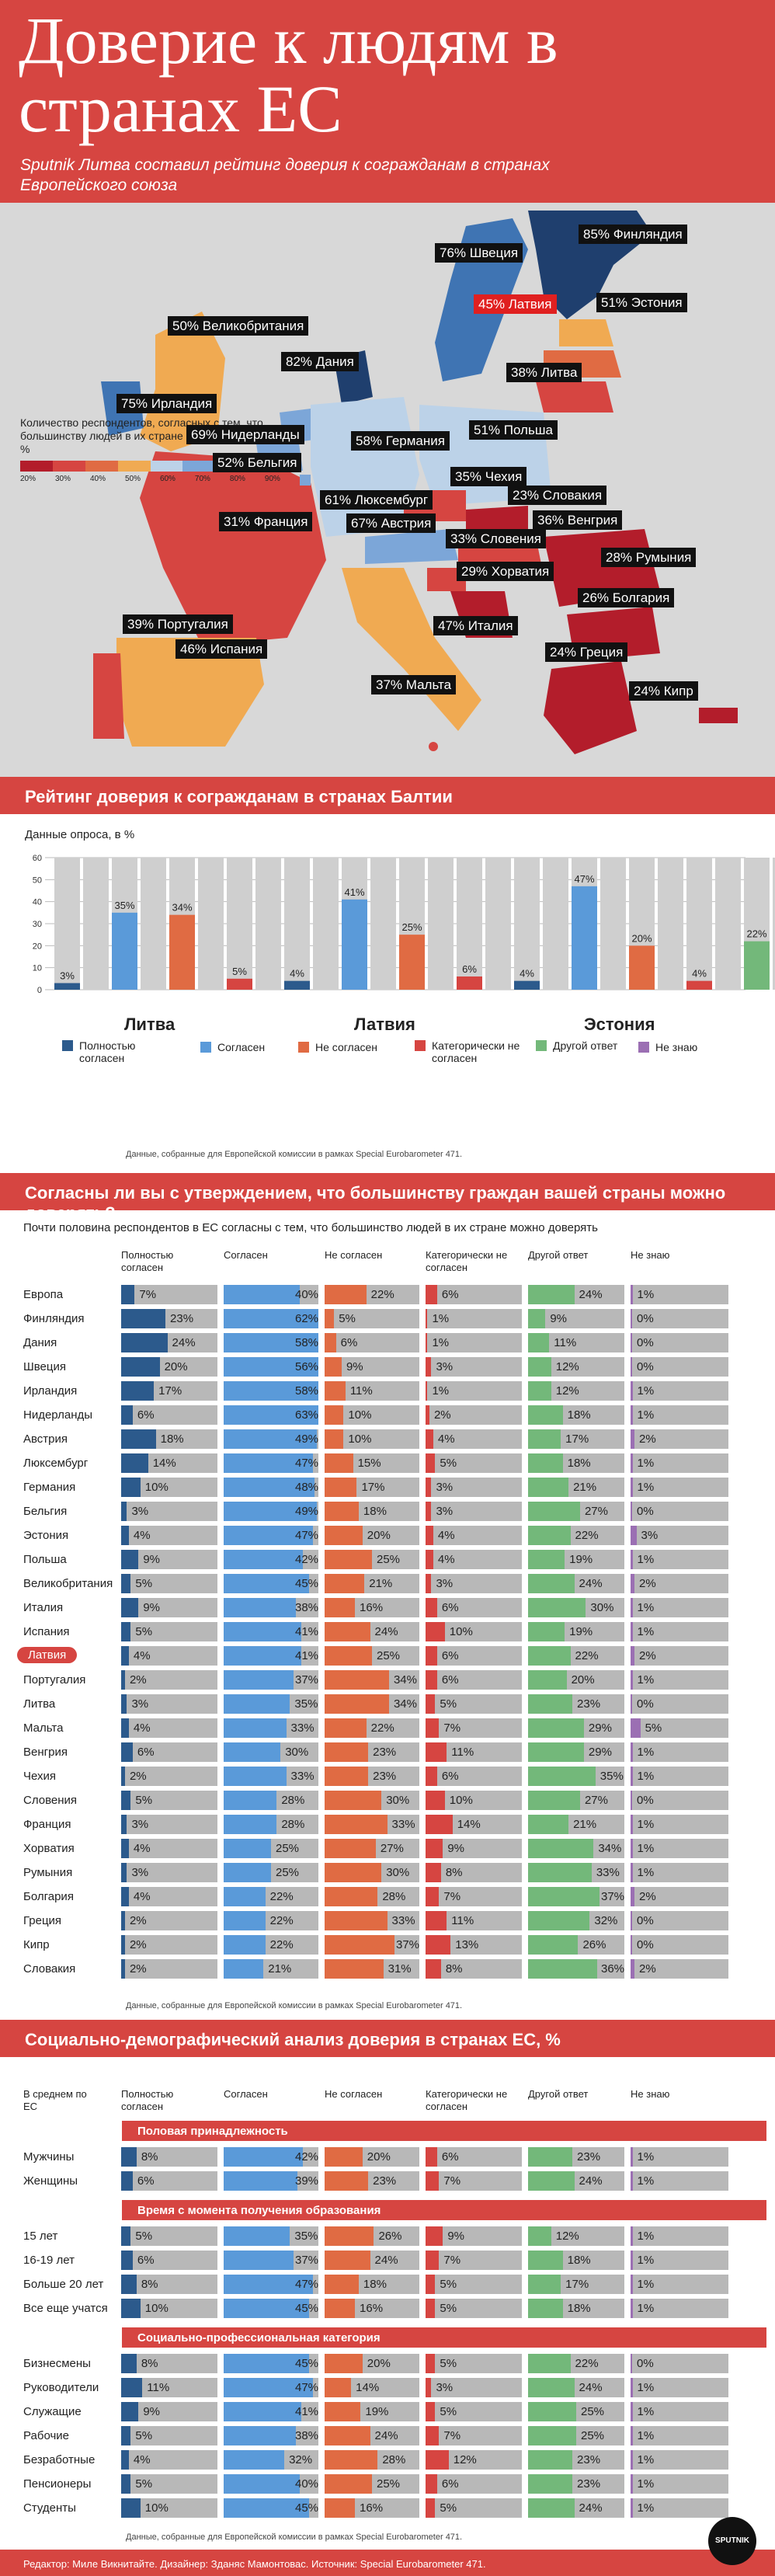  I want to click on baltic-note: Данные опроса, в %, so click(80, 834).